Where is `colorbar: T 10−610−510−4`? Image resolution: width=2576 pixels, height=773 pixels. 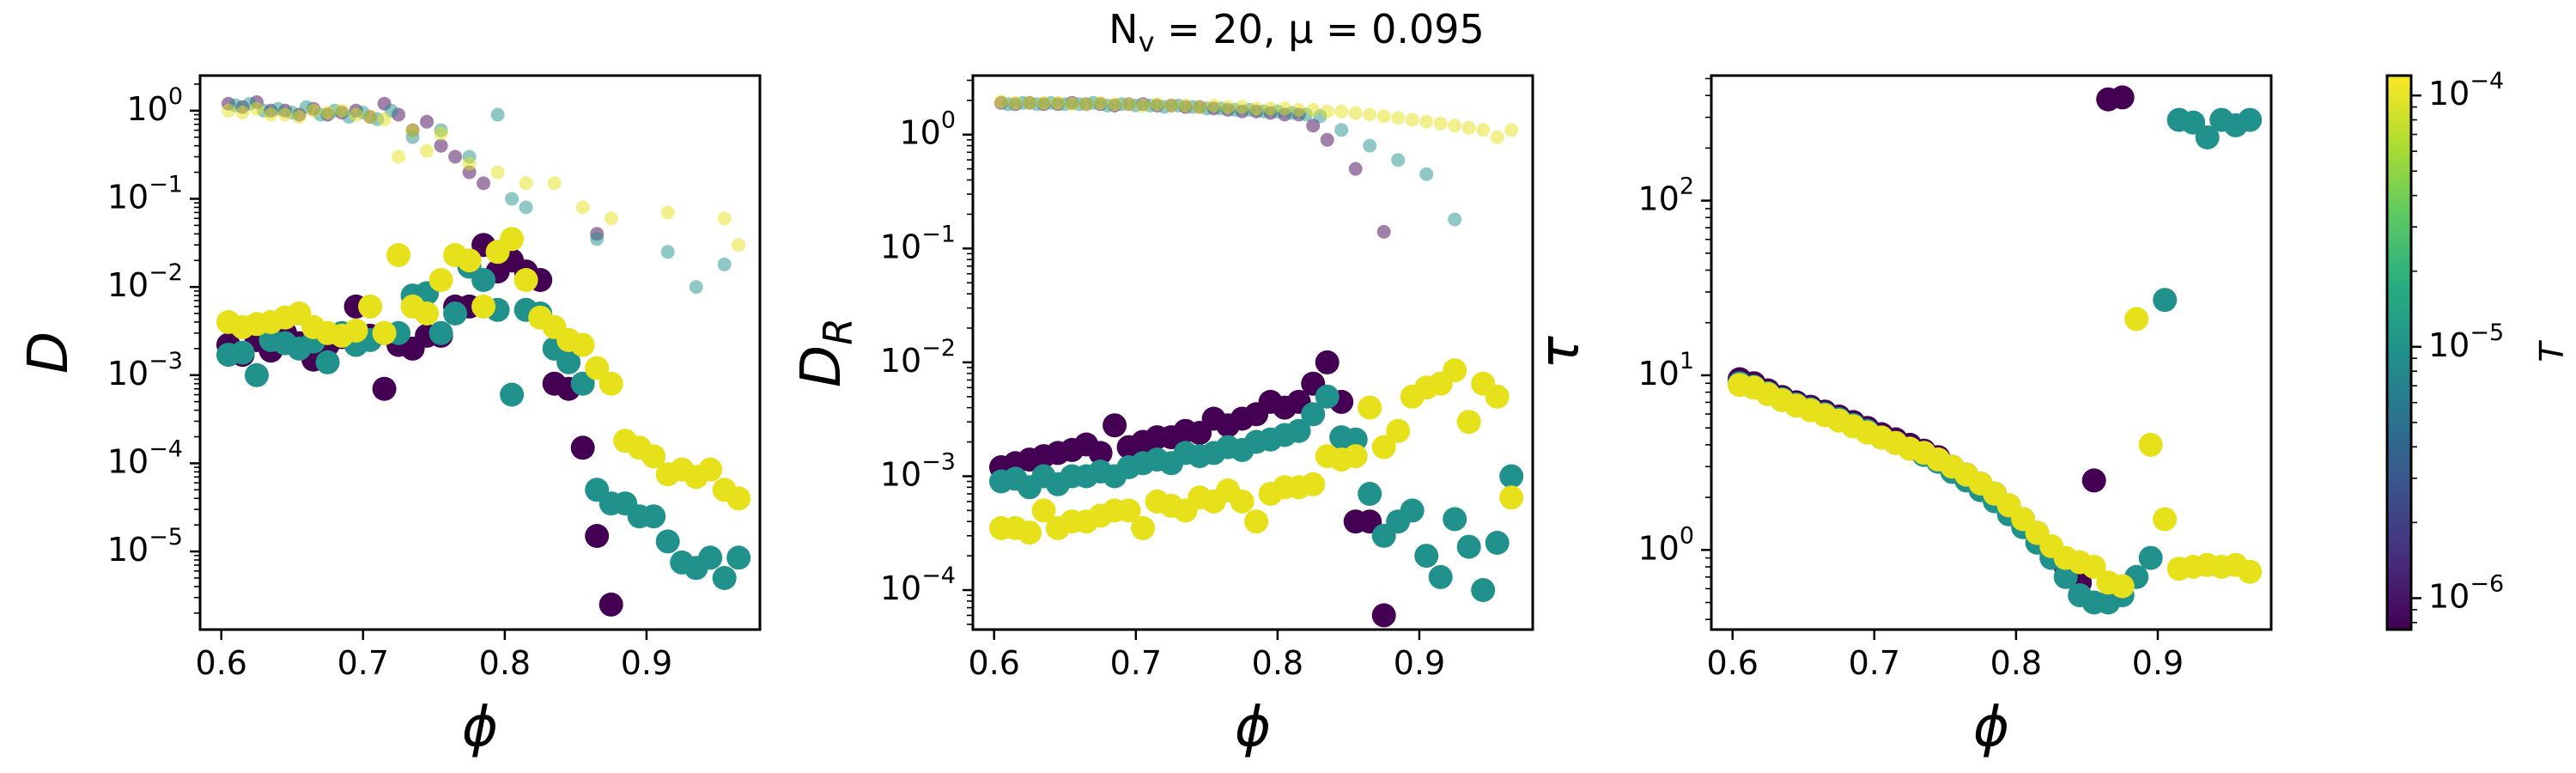 colorbar: T 10−610−510−4 is located at coordinates (2478, 349).